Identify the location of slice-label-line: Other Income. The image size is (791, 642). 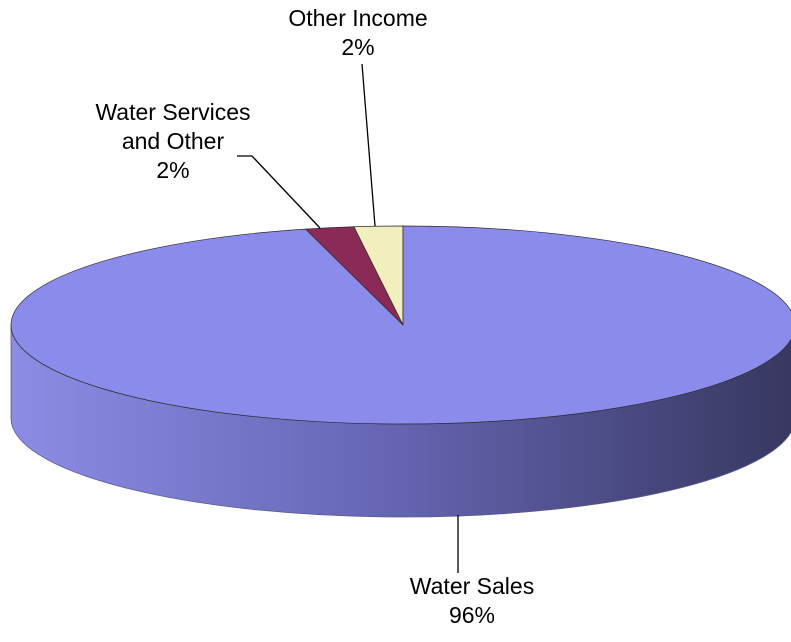
(358, 18).